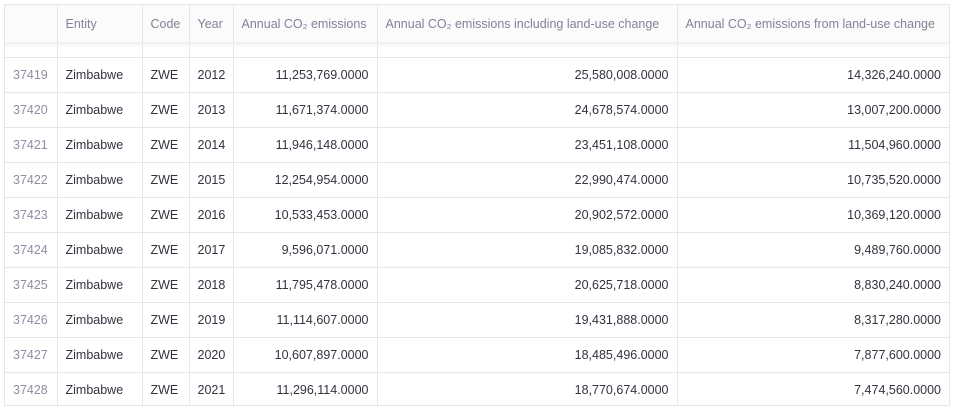 The width and height of the screenshot is (955, 412). Describe the element at coordinates (305, 24) in the screenshot. I see `column-header-annual-co2: Annual CO₂ emissions` at that location.